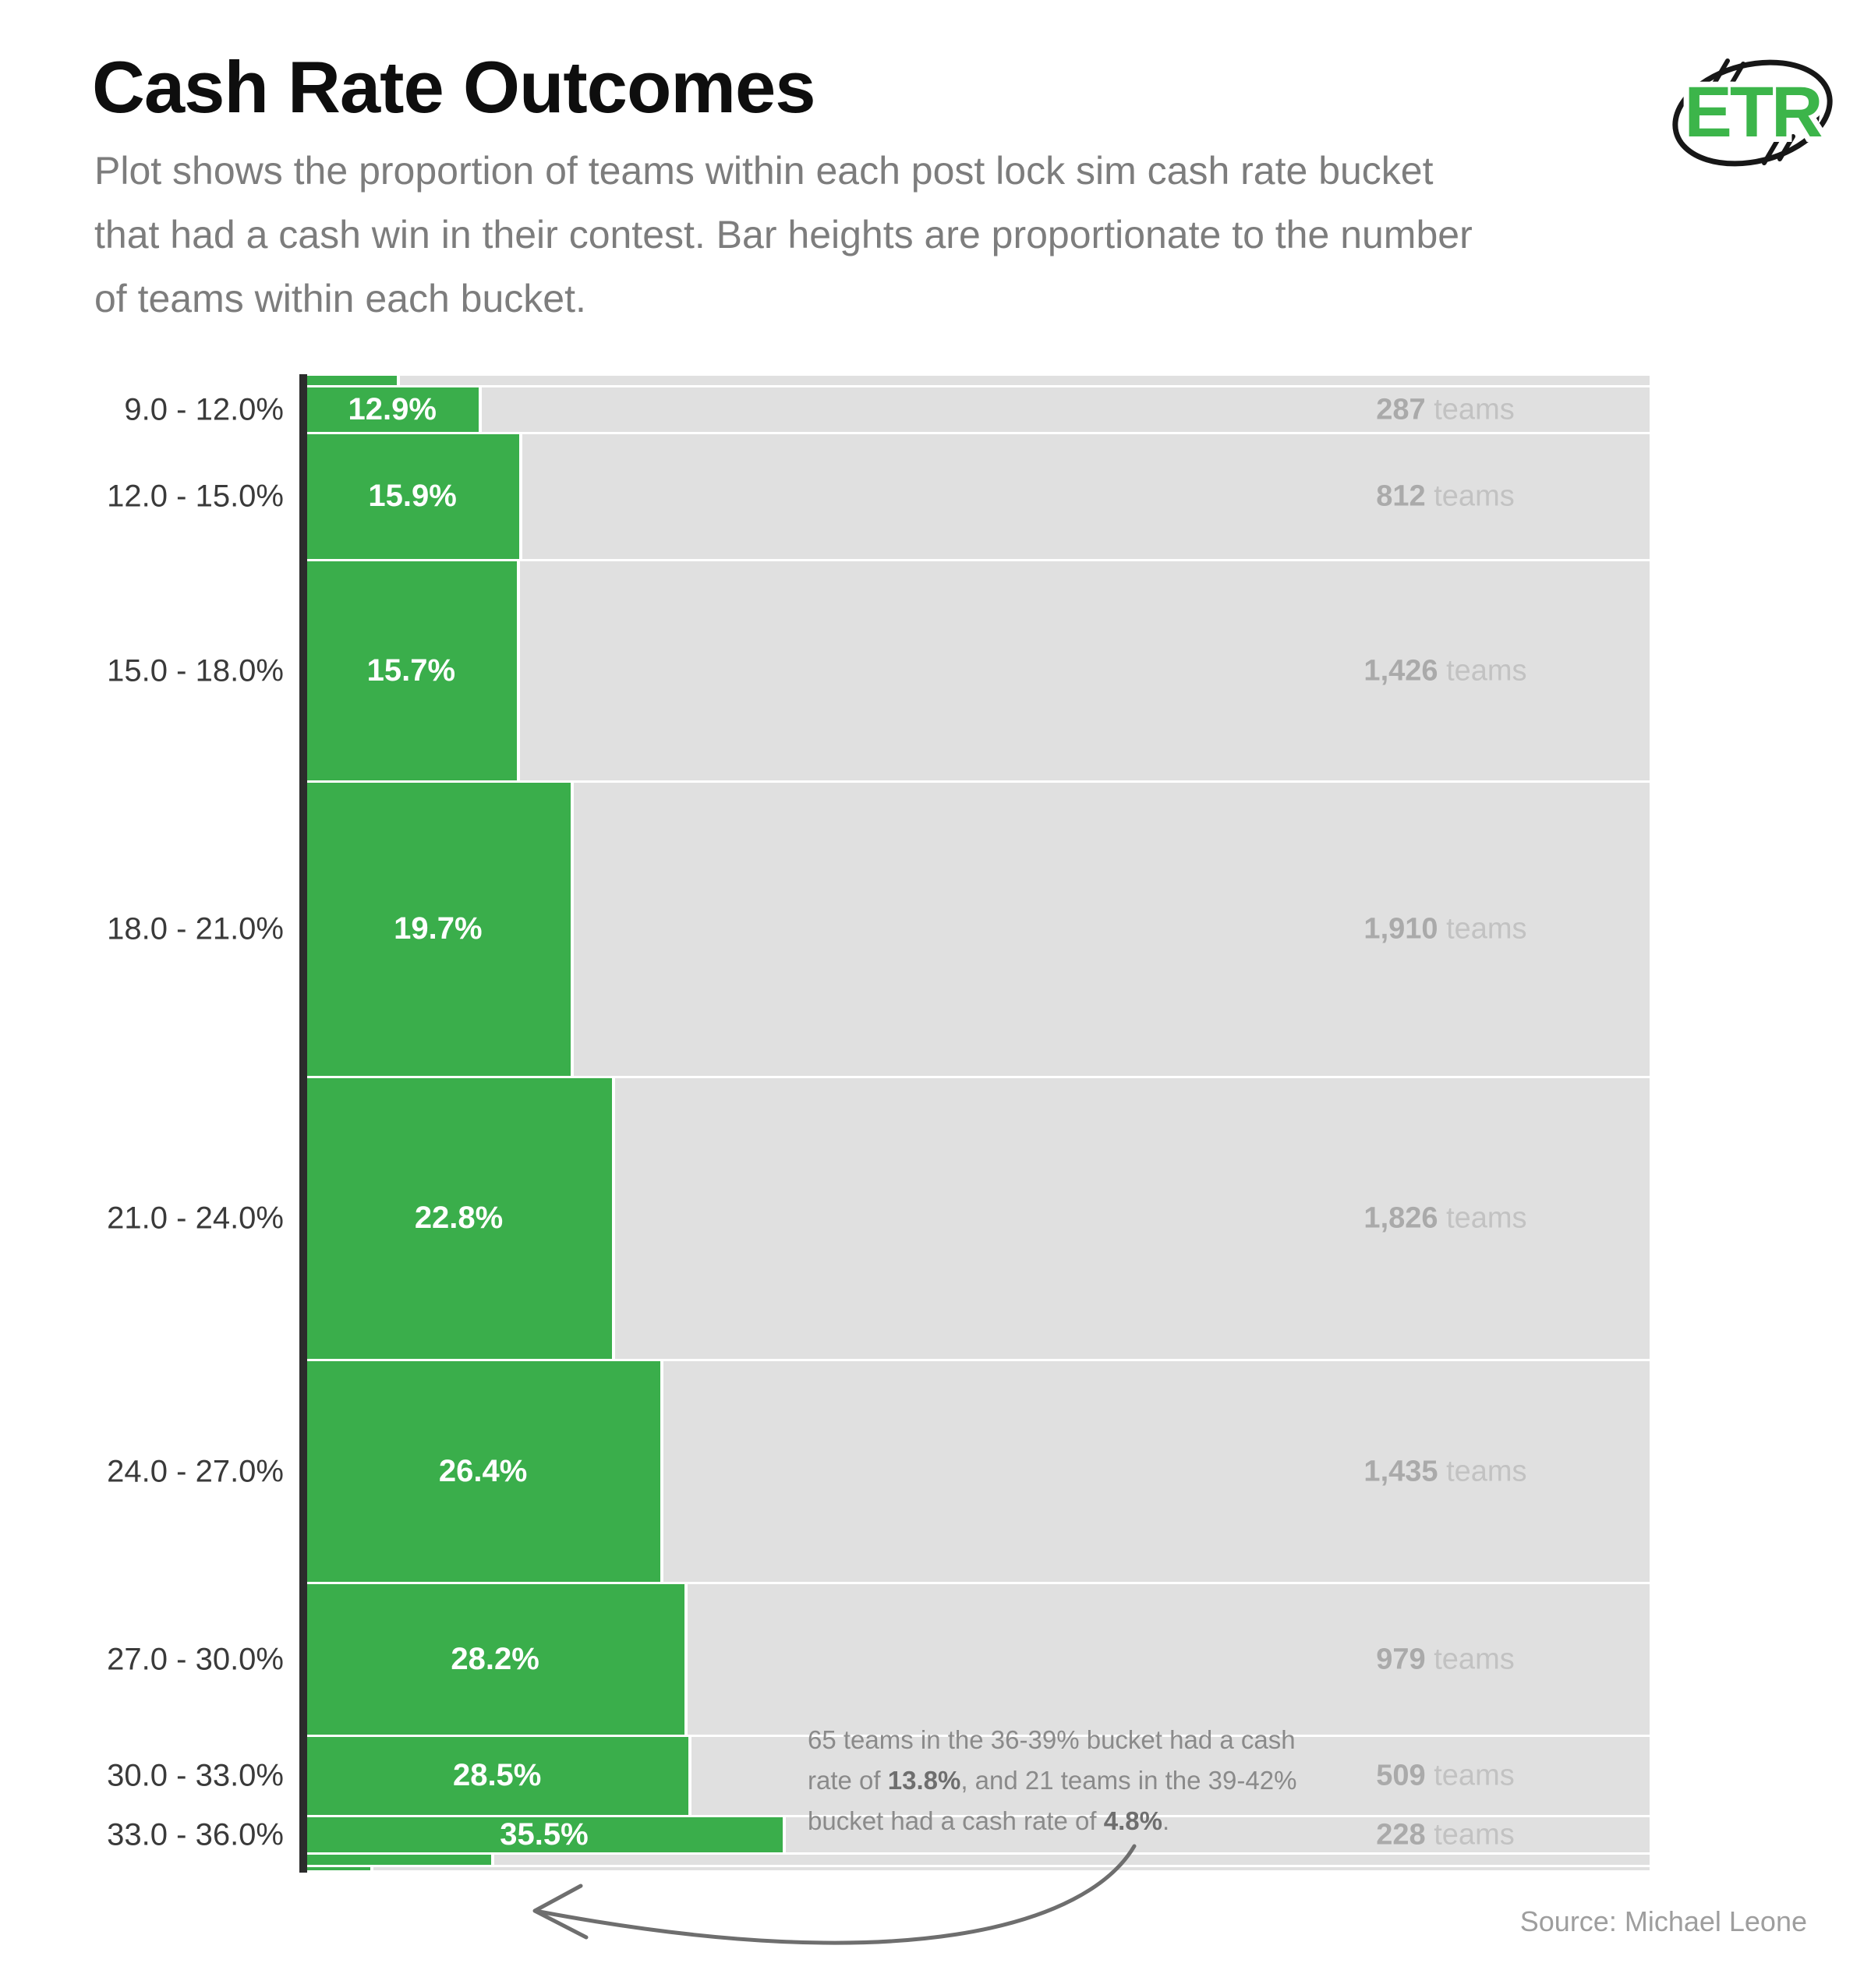  I want to click on teams-count-number: 228, so click(1401, 1834).